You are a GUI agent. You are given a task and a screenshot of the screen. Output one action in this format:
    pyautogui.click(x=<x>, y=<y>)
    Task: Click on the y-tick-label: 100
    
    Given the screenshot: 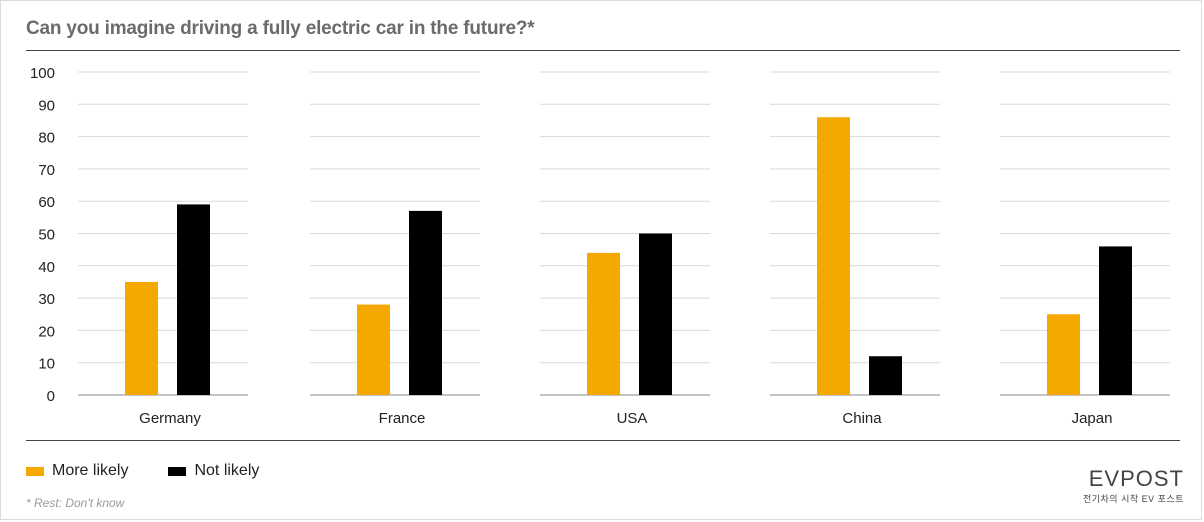 What is the action you would take?
    pyautogui.click(x=42, y=73)
    